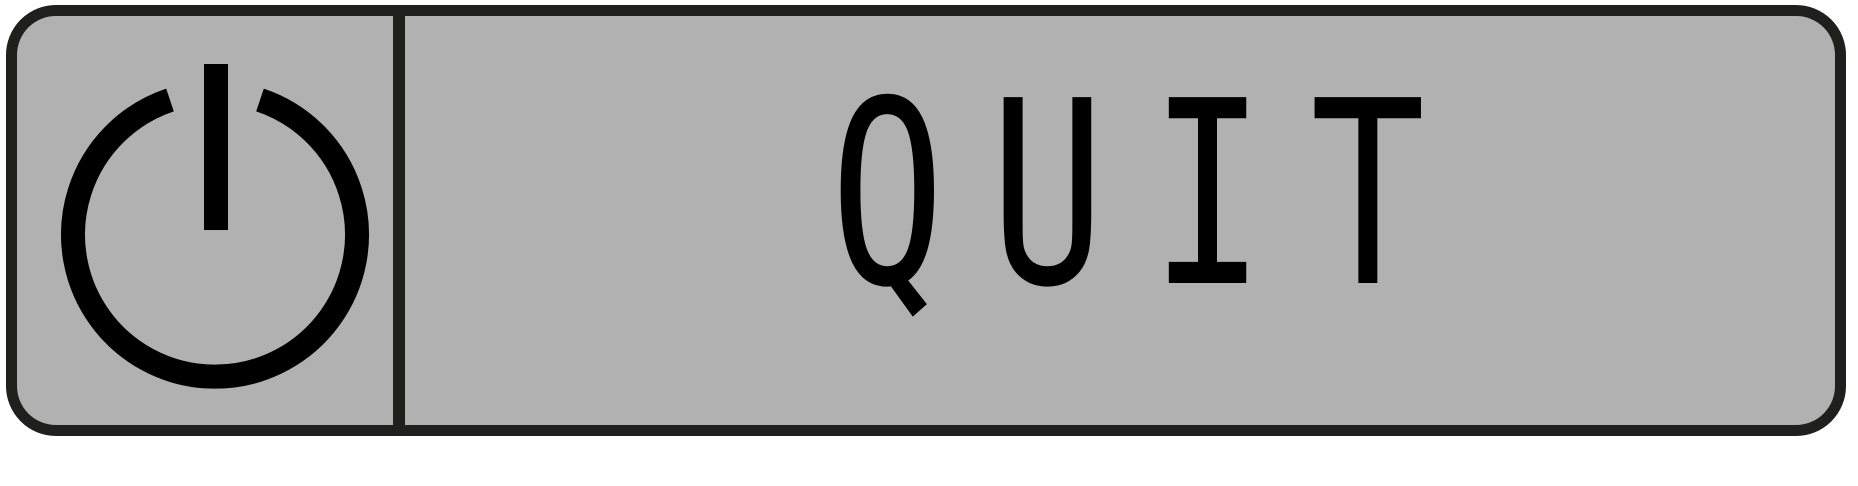  I want to click on power-icon, so click(215, 226).